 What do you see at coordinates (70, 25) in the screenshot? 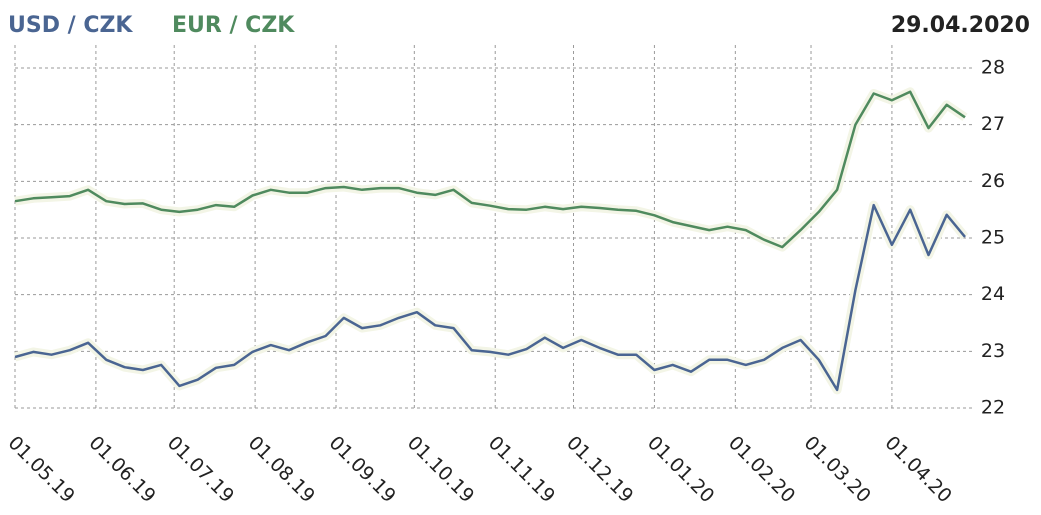
I see `legend-usd: USD / CZK` at bounding box center [70, 25].